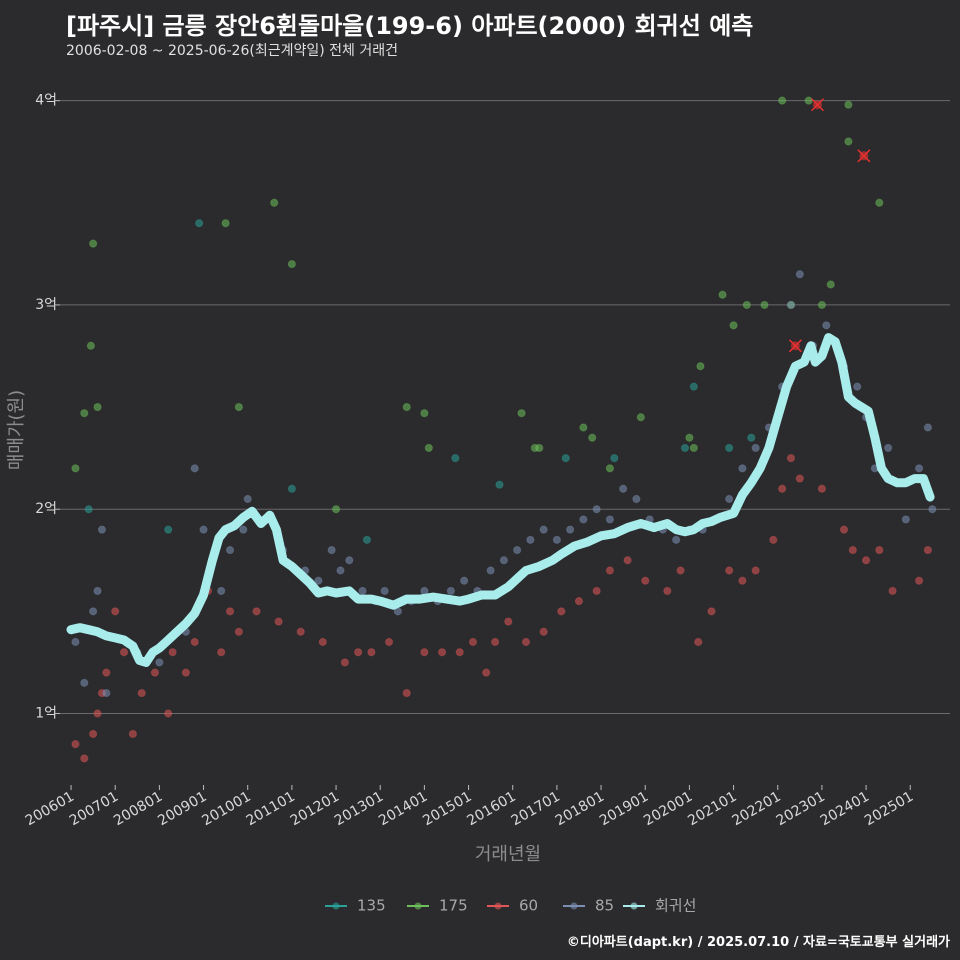  I want to click on legend-label: 135, so click(371, 906).